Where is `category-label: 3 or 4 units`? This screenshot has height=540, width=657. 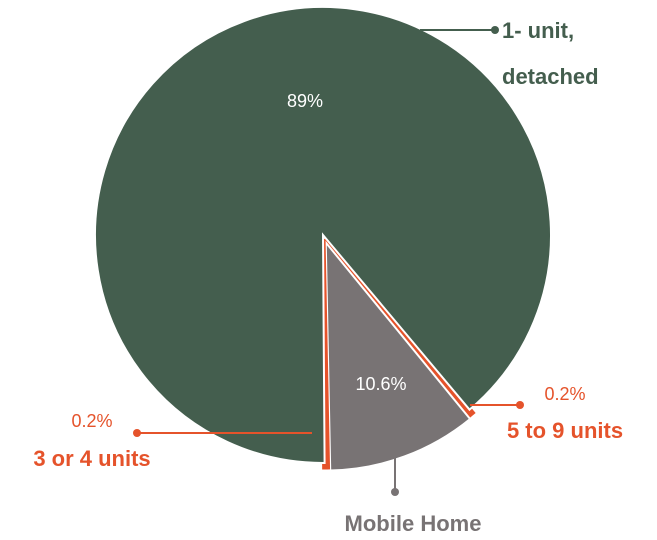
category-label: 3 or 4 units is located at coordinates (91, 458).